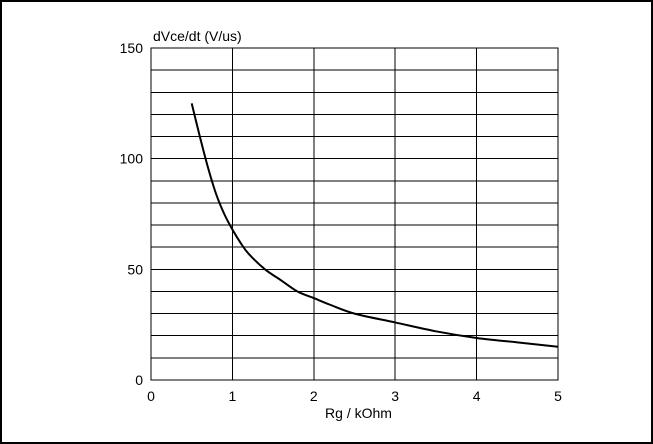 The width and height of the screenshot is (653, 444). What do you see at coordinates (132, 48) in the screenshot?
I see `y-tick-label: 150` at bounding box center [132, 48].